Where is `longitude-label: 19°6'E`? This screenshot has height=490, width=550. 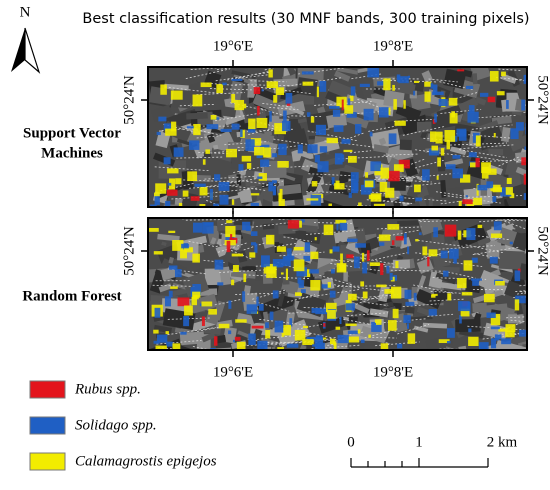 longitude-label: 19°6'E is located at coordinates (233, 372).